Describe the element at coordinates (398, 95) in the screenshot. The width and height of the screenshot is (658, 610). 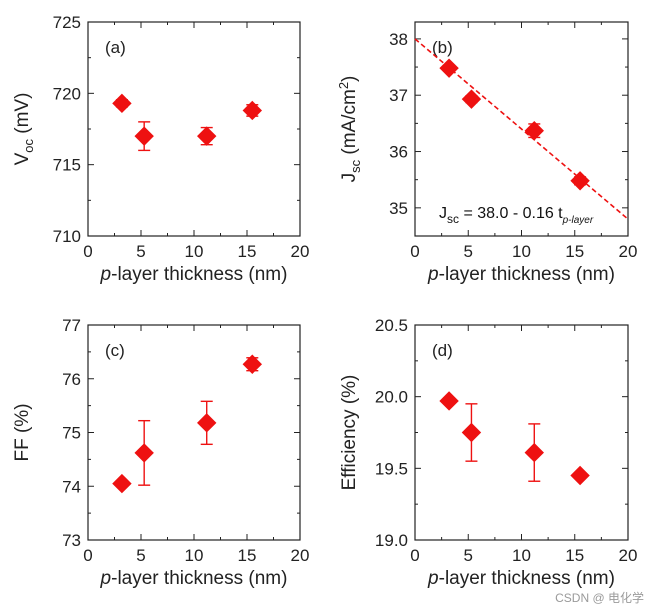
I see `y-tick-label: 37` at that location.